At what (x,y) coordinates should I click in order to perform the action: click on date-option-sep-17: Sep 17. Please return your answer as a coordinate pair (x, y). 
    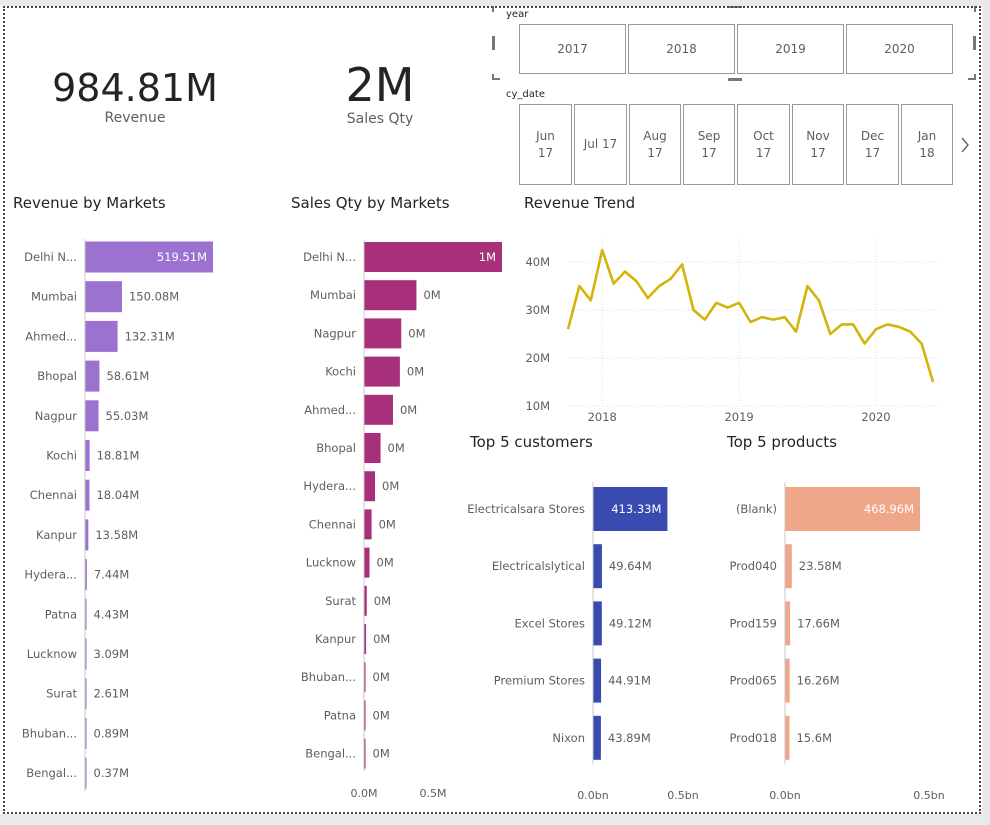
    Looking at the image, I should click on (709, 144).